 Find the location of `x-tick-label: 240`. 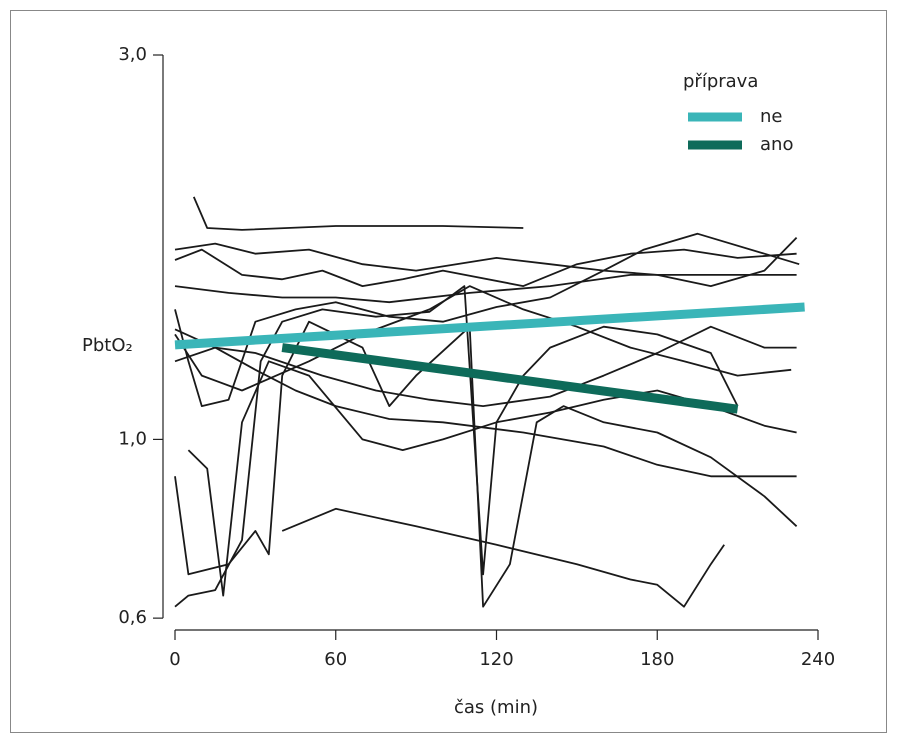

x-tick-label: 240 is located at coordinates (818, 659).